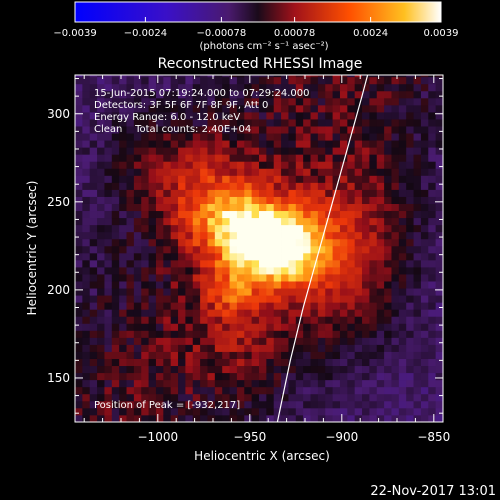 This screenshot has width=500, height=500. Describe the element at coordinates (58, 378) in the screenshot. I see `y-tick-label: 150` at that location.